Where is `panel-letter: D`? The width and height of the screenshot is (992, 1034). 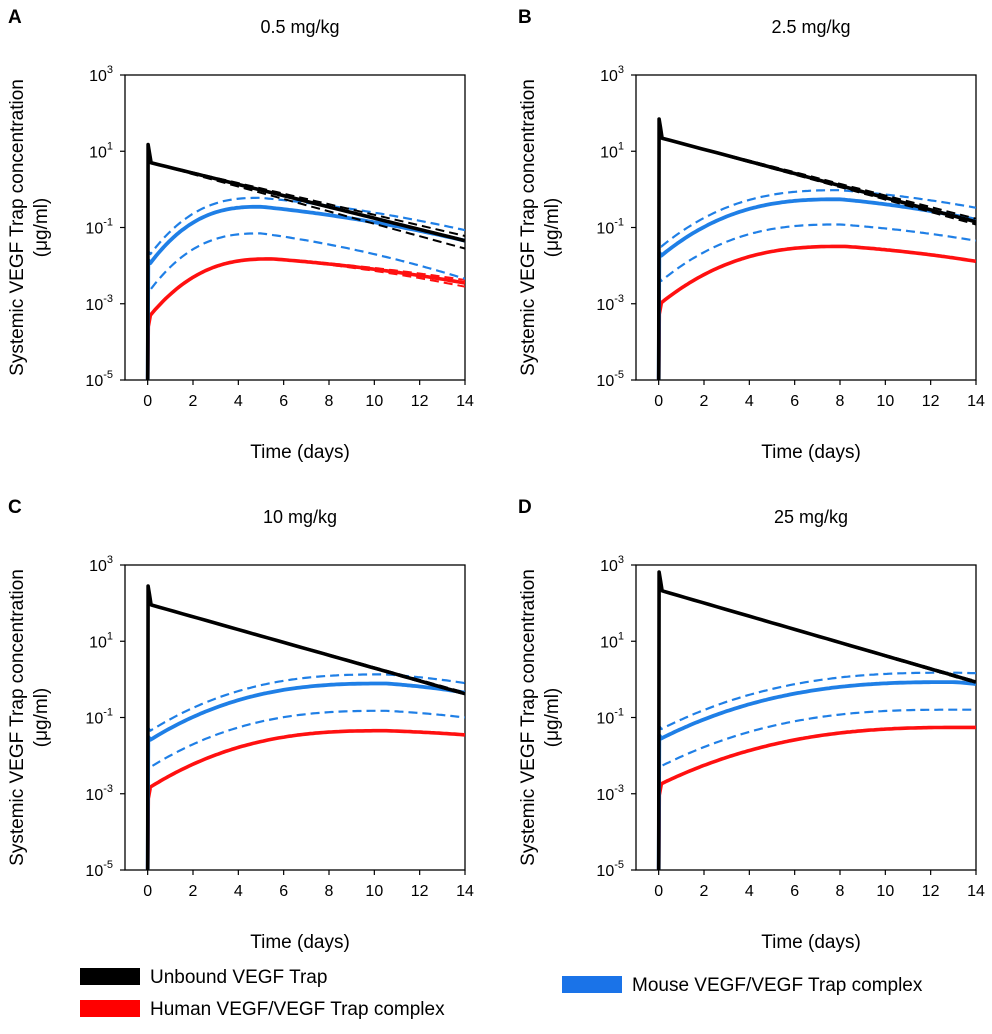 panel-letter: D is located at coordinates (525, 507).